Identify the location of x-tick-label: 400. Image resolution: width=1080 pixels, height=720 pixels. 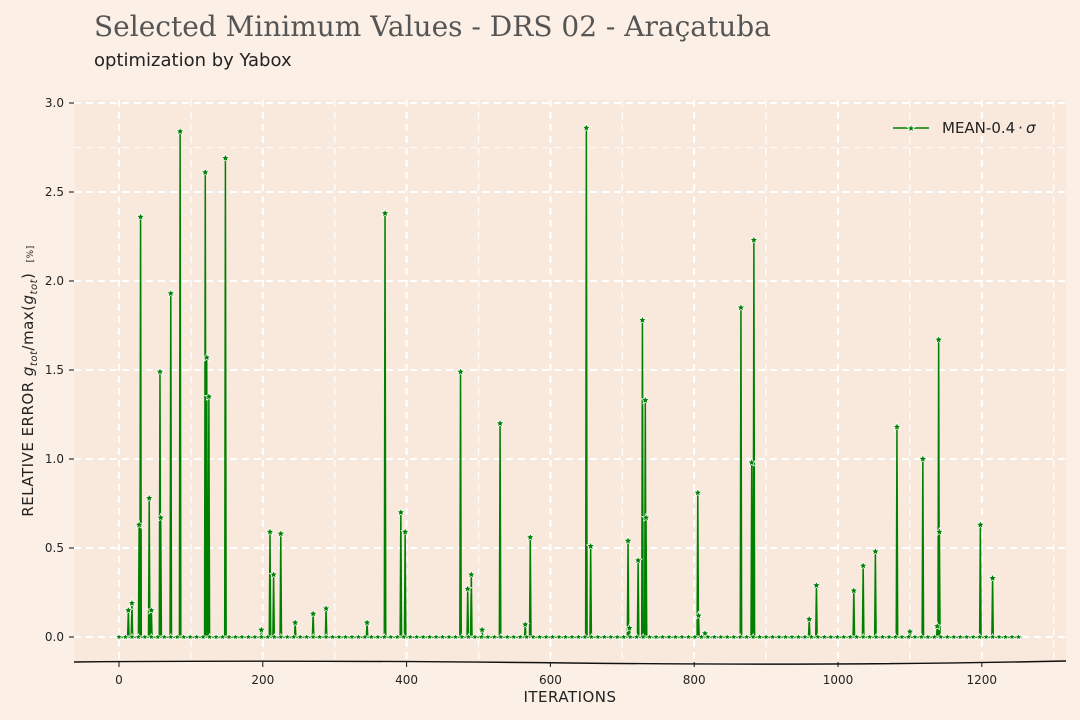
(406, 680).